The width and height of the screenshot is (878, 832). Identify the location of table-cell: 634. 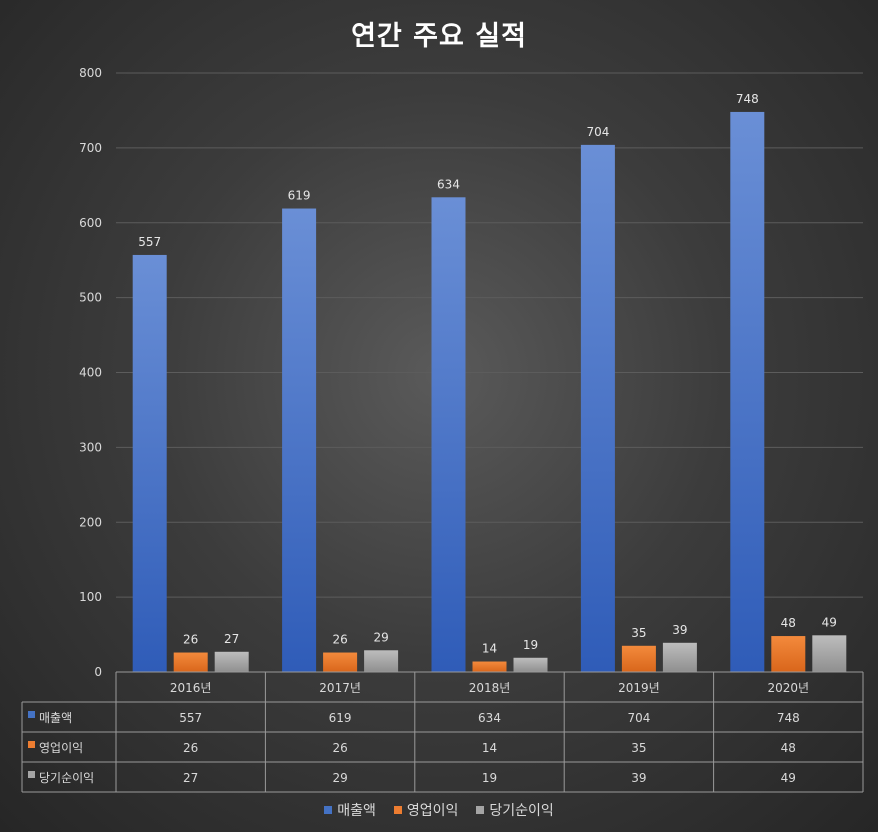
(489, 718).